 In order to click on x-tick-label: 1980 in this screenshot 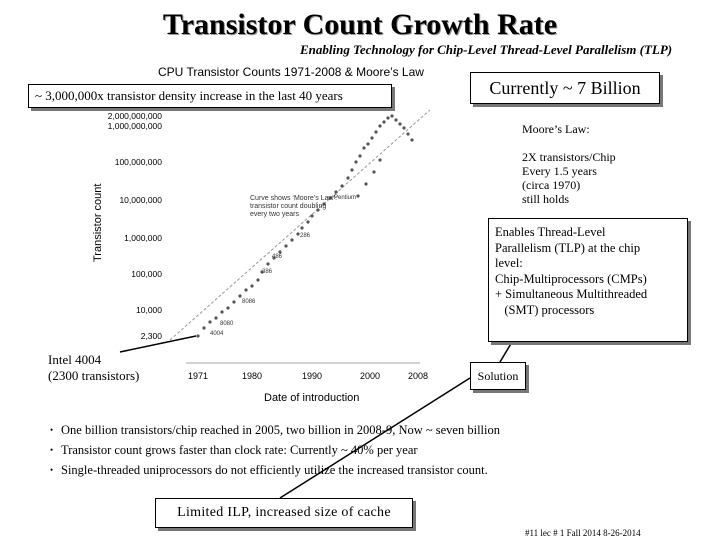, I will do `click(252, 376)`.